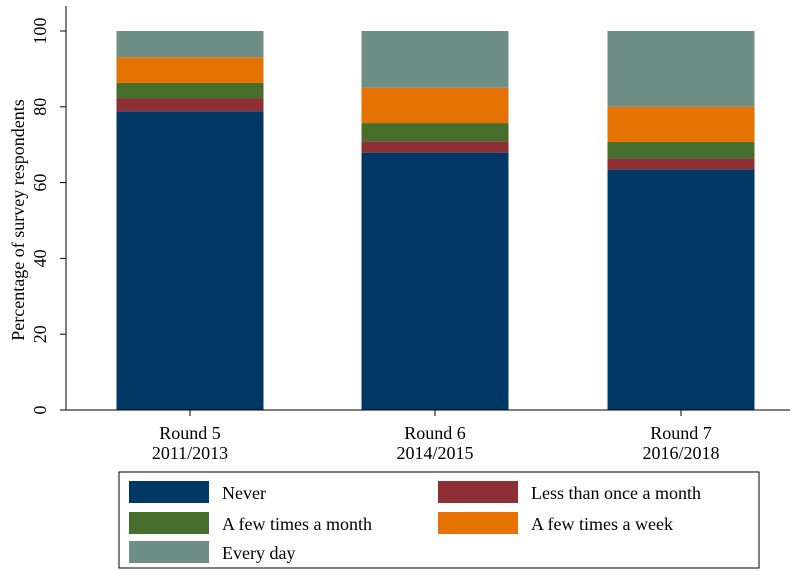 Image resolution: width=793 pixels, height=571 pixels. Describe the element at coordinates (40, 334) in the screenshot. I see `y-tick-label: 20` at that location.